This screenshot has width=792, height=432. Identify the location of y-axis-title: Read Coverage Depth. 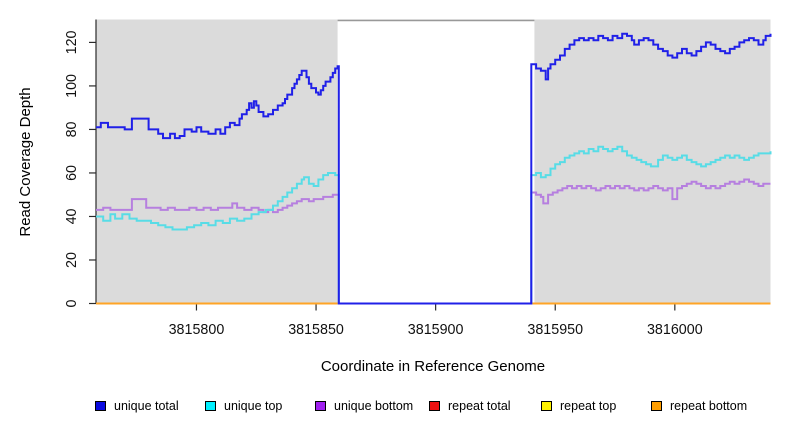
(25, 161).